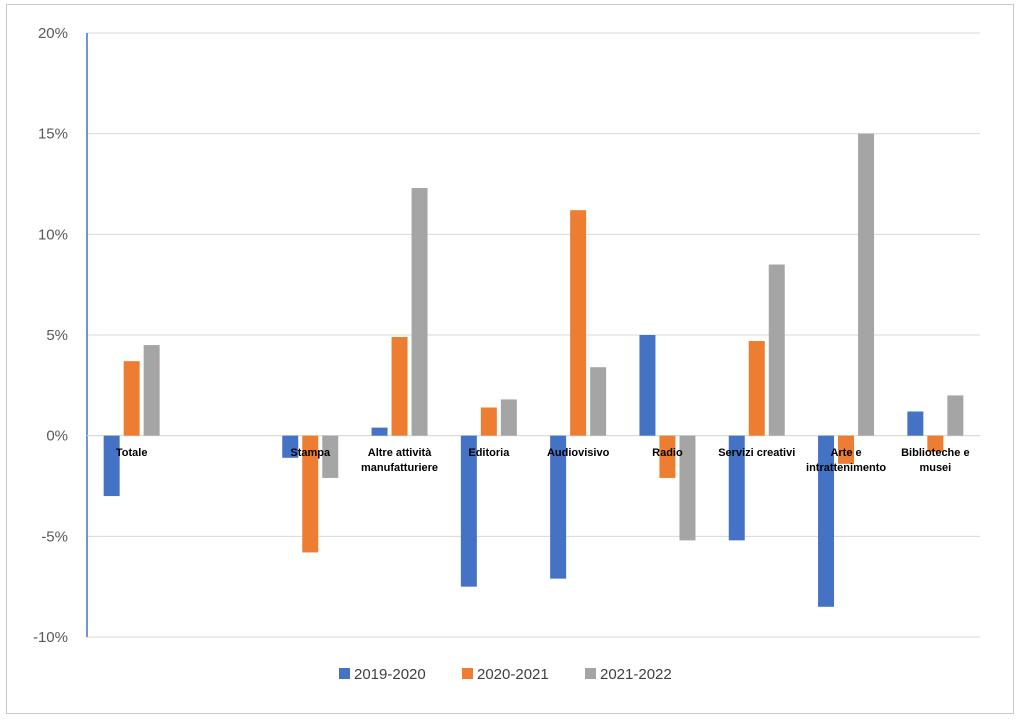  What do you see at coordinates (513, 674) in the screenshot?
I see `legend-label: 2020-2021` at bounding box center [513, 674].